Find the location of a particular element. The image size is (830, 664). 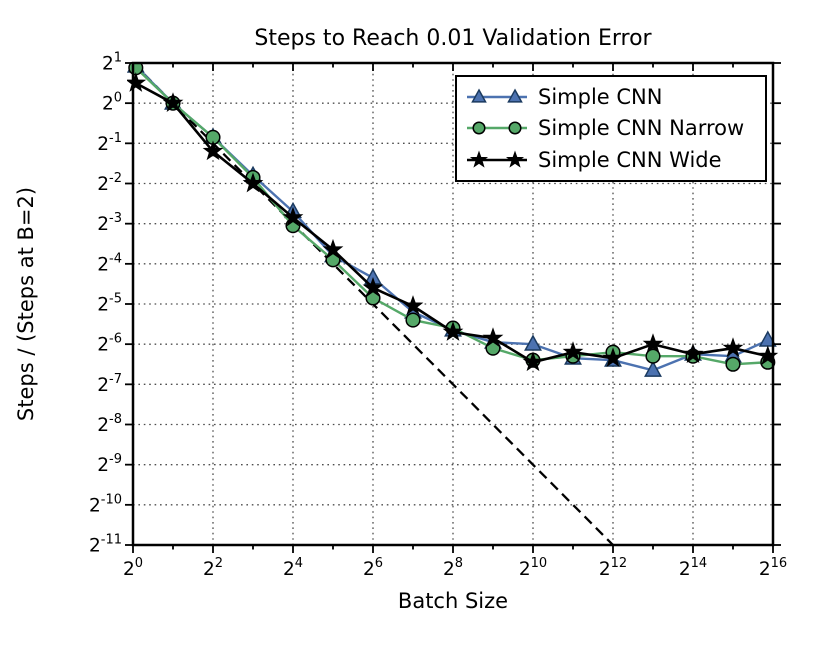

y-tick-label: 2-4 is located at coordinates (109, 263).